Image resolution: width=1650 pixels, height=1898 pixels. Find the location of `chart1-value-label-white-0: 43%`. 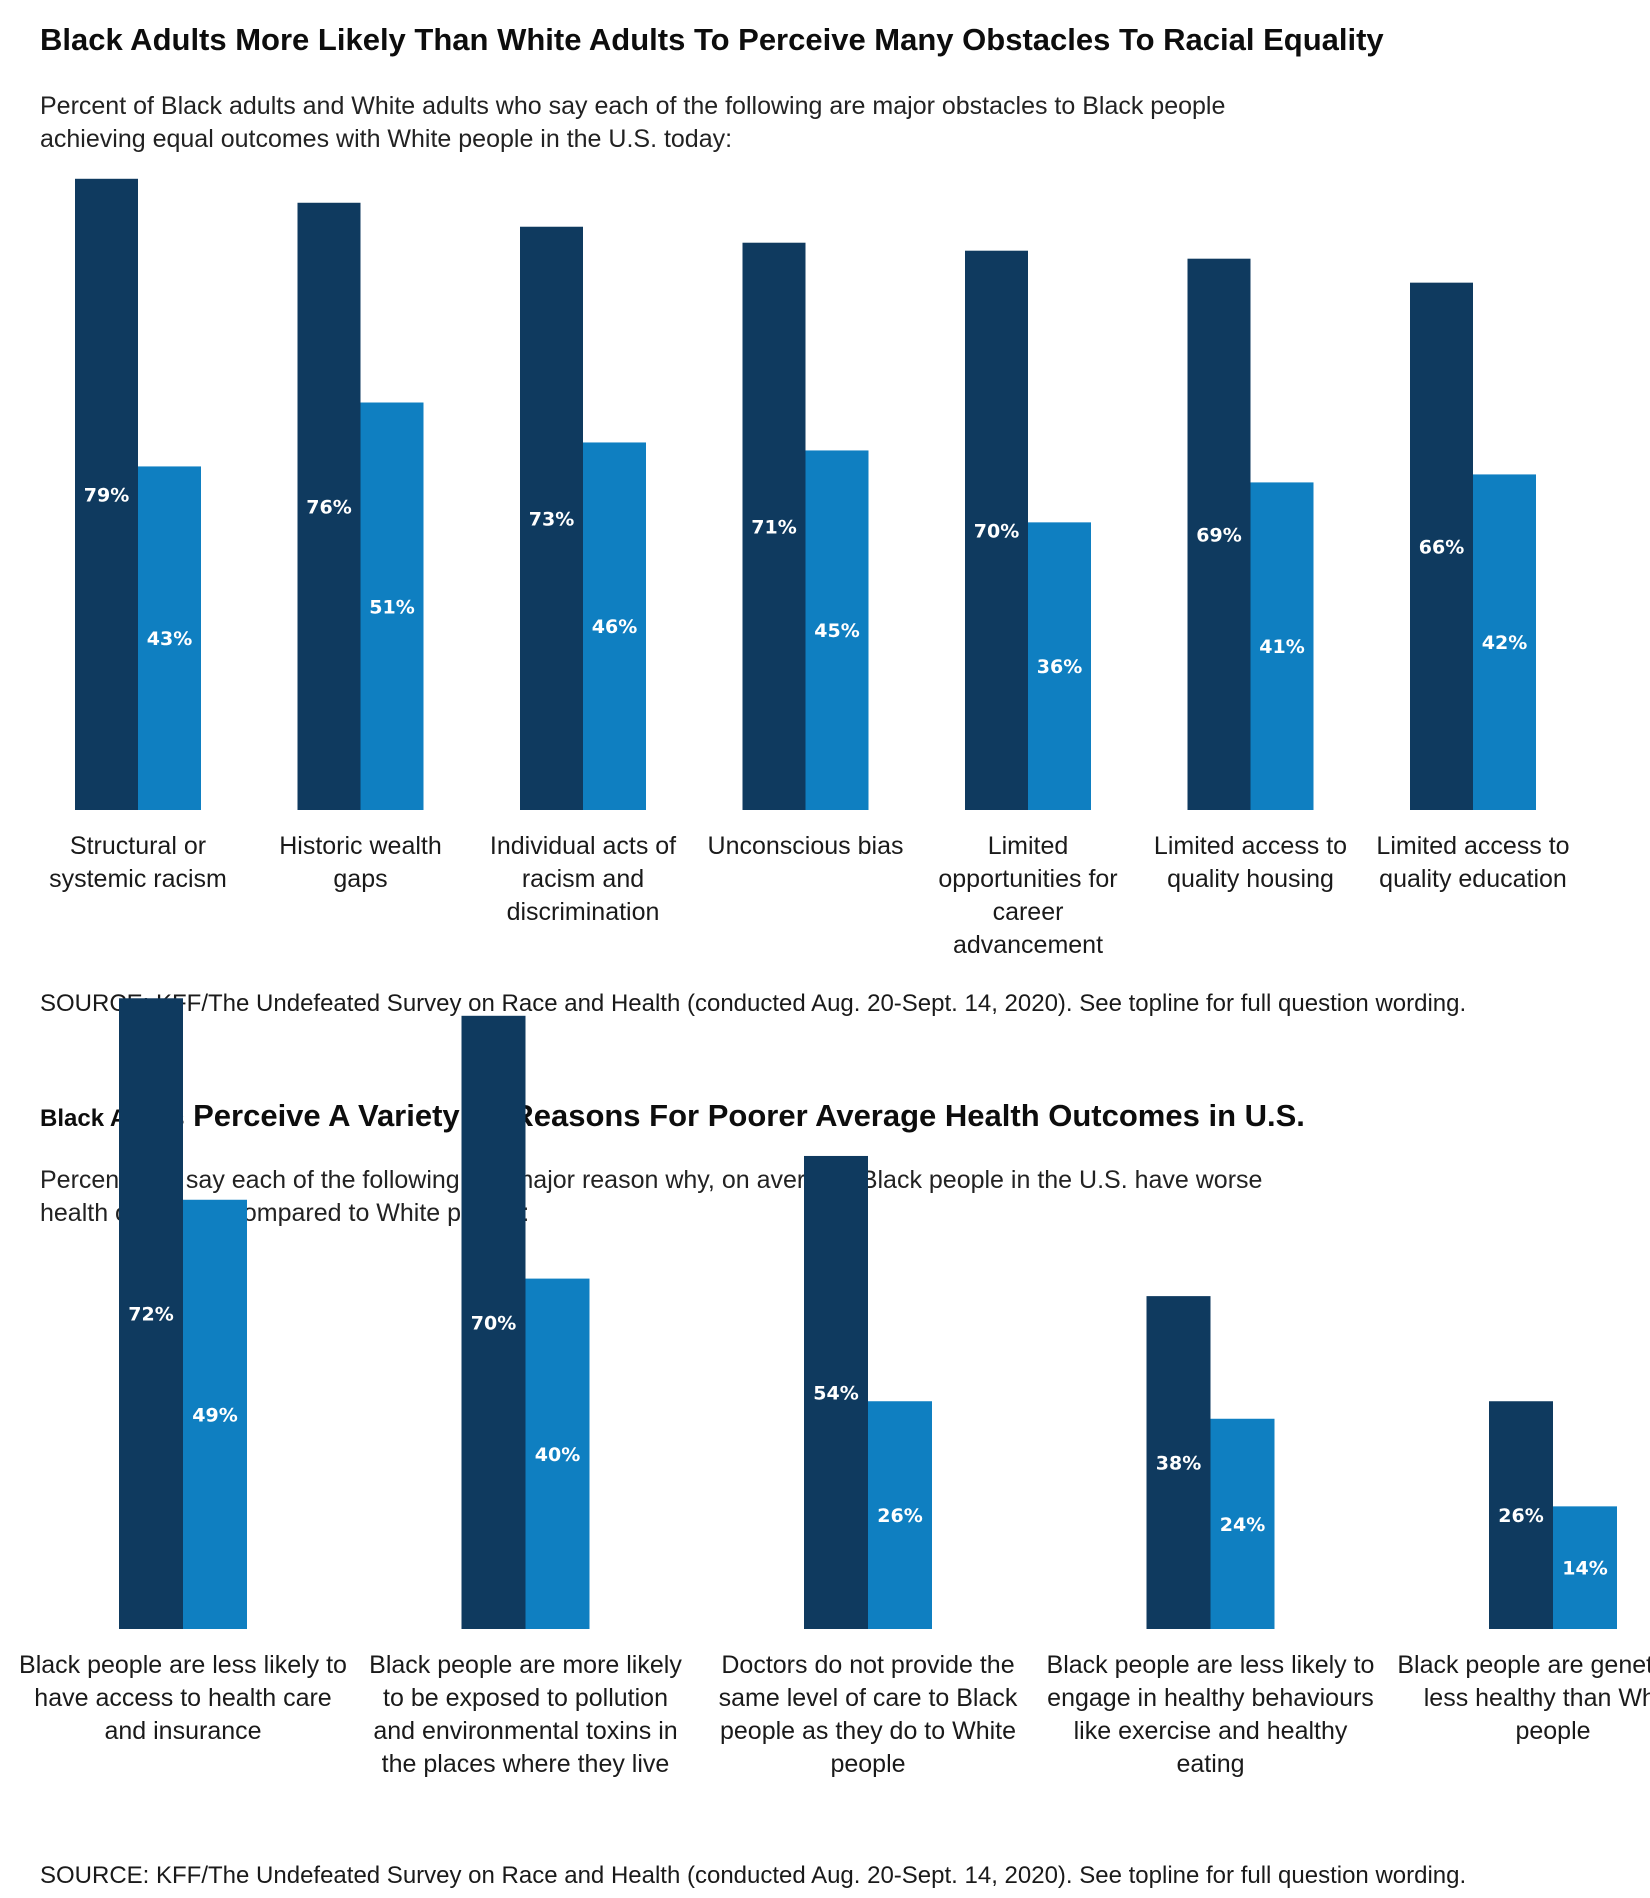

chart1-value-label-white-0: 43% is located at coordinates (169, 639).